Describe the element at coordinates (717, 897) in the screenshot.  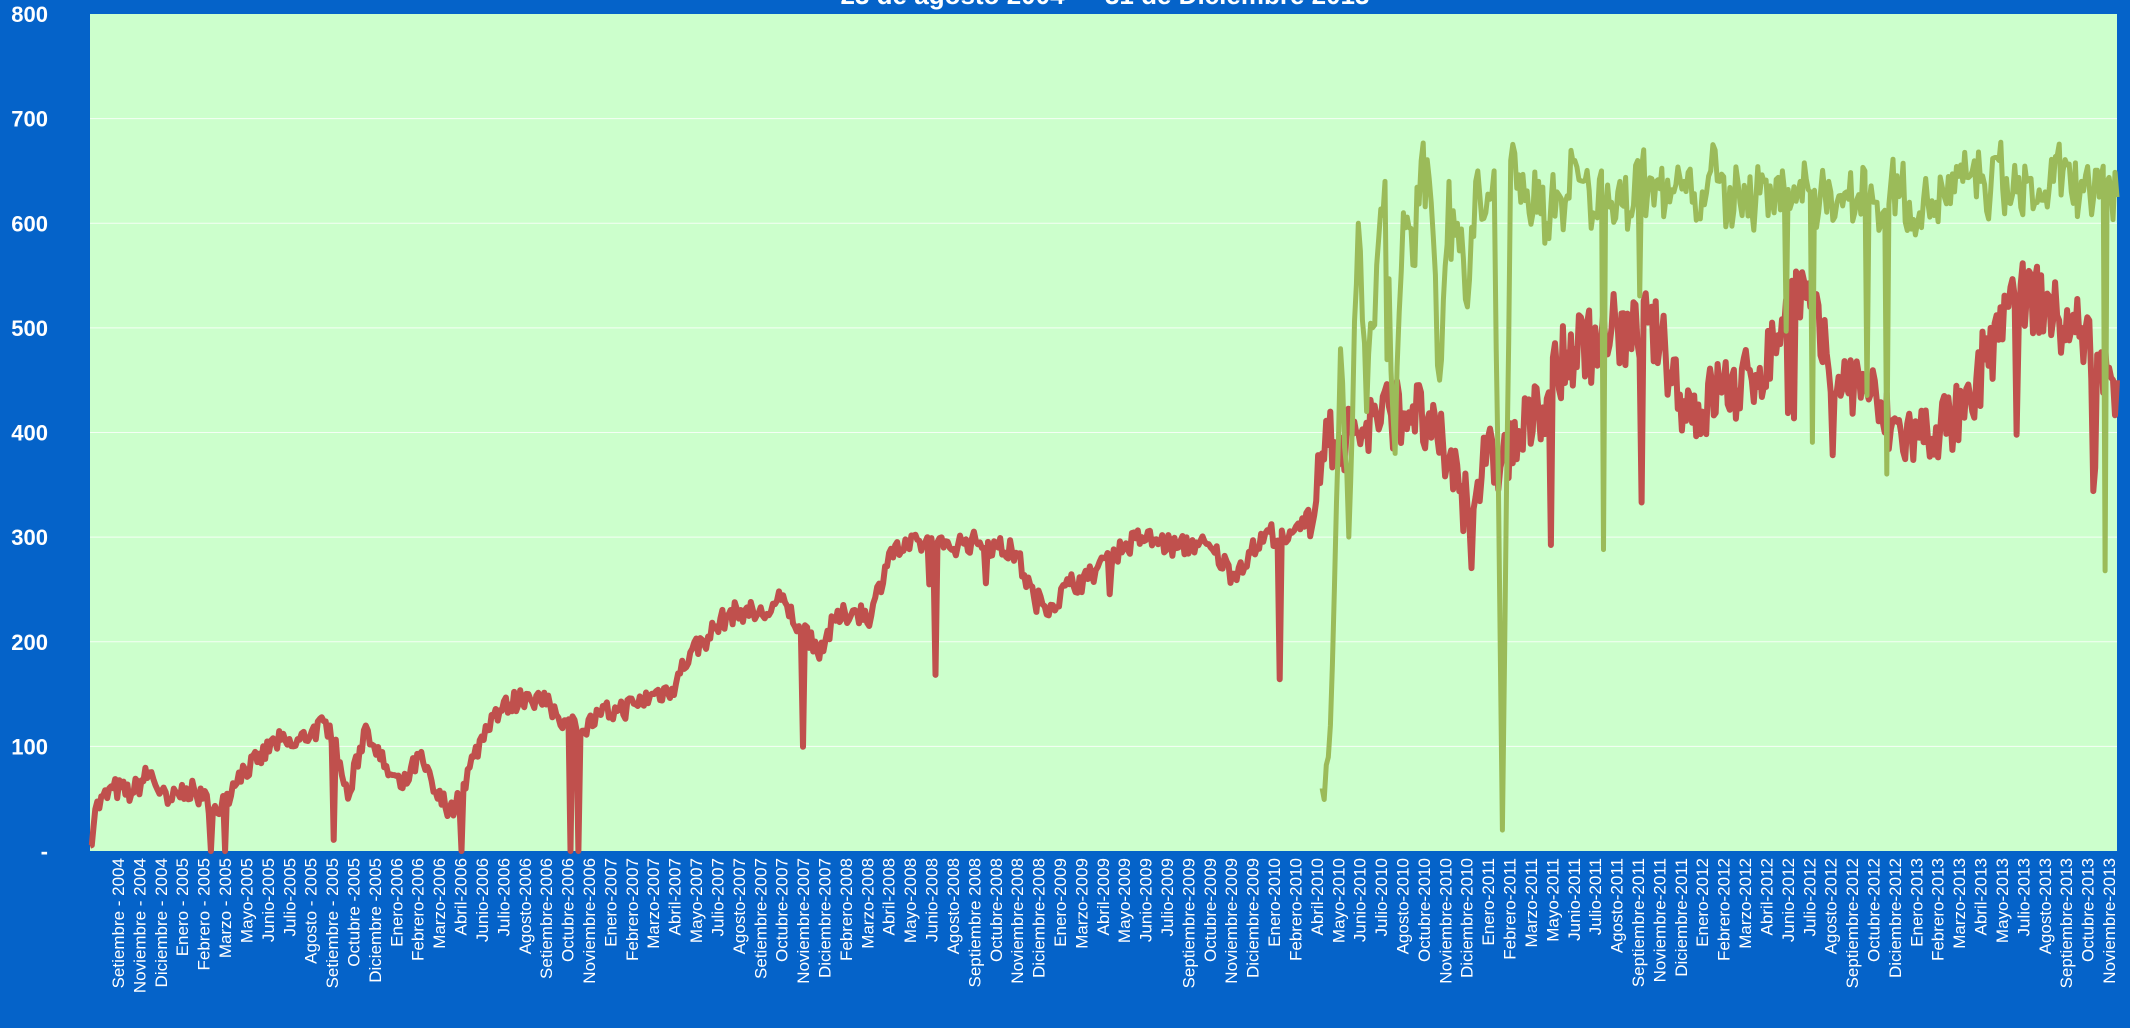
I see `x-tick-label: Julio-2007` at that location.